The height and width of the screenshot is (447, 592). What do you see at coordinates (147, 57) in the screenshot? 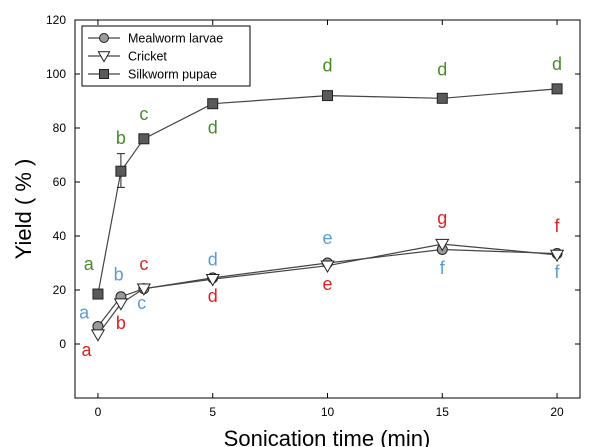
I see `legend-label: Cricket` at bounding box center [147, 57].